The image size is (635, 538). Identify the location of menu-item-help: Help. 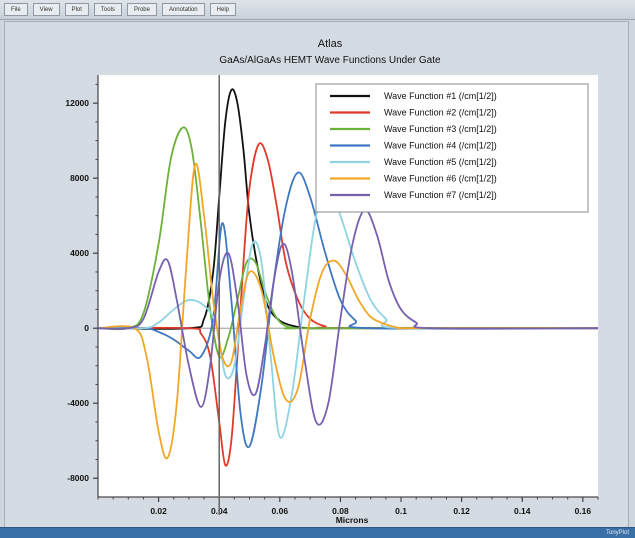
(222, 9).